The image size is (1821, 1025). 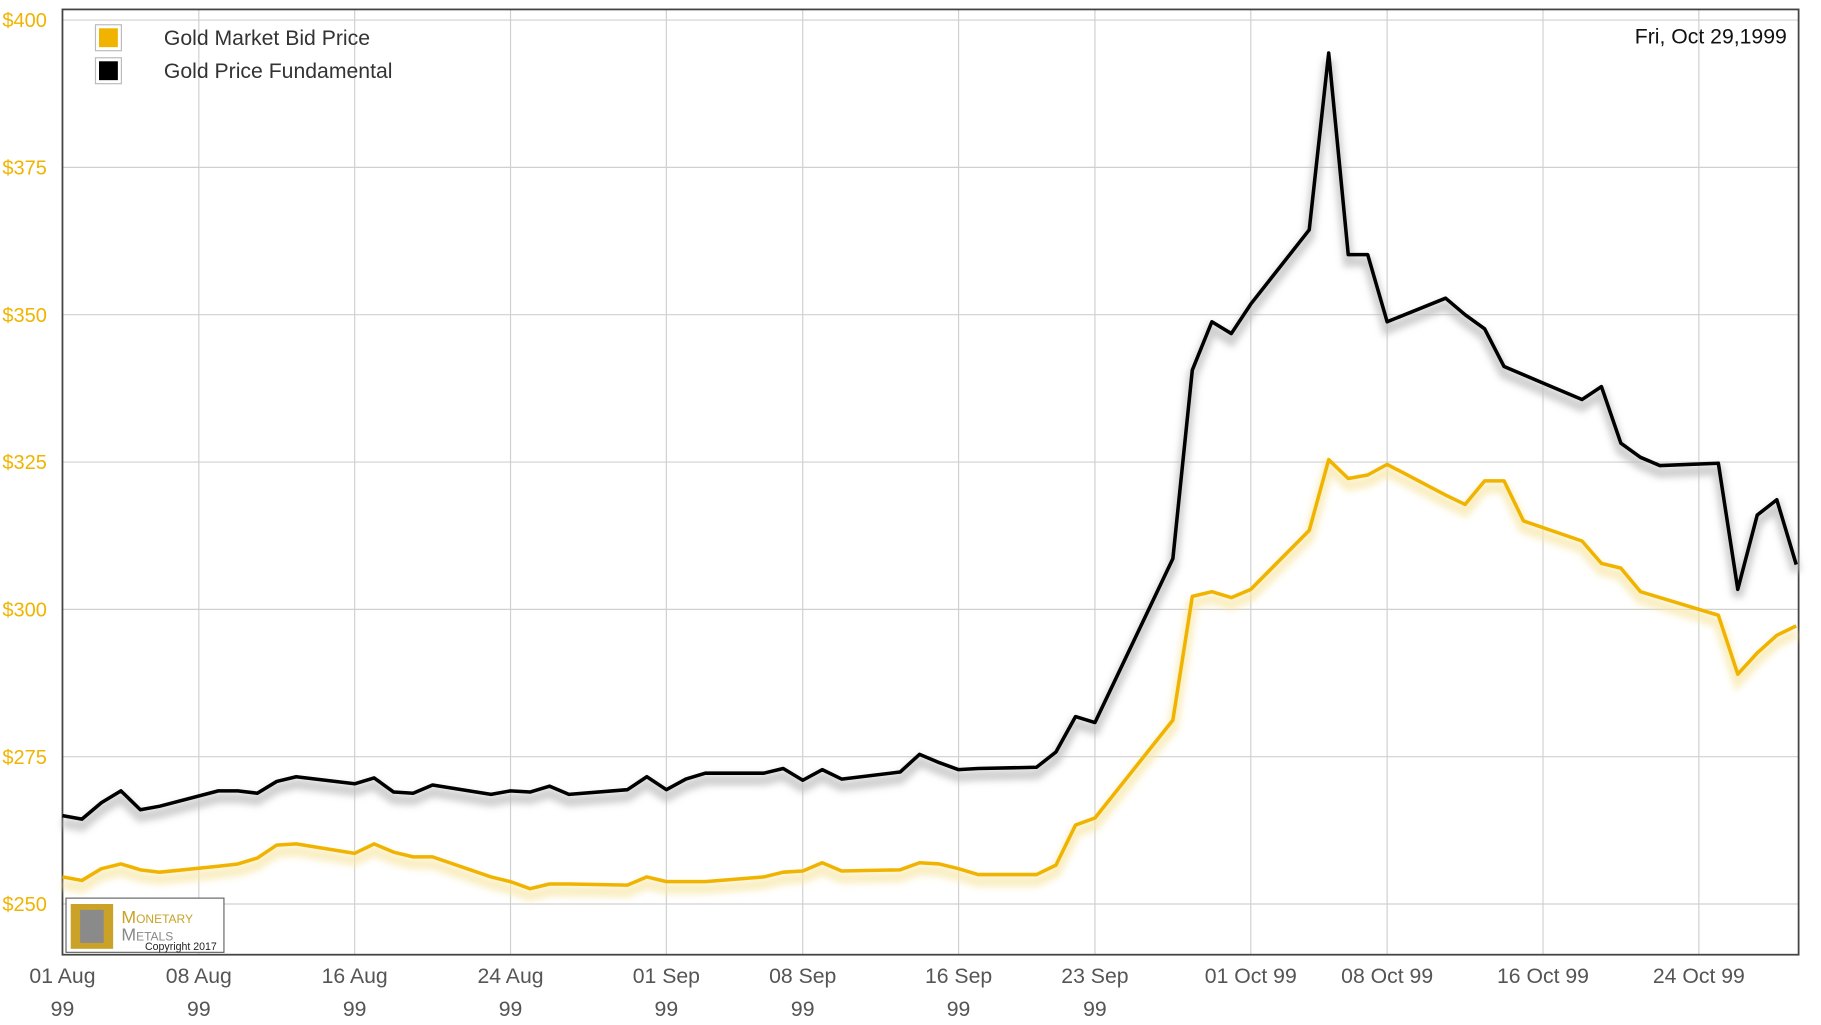 I want to click on x-tick-label: 16 Aug 99, so click(x=354, y=992).